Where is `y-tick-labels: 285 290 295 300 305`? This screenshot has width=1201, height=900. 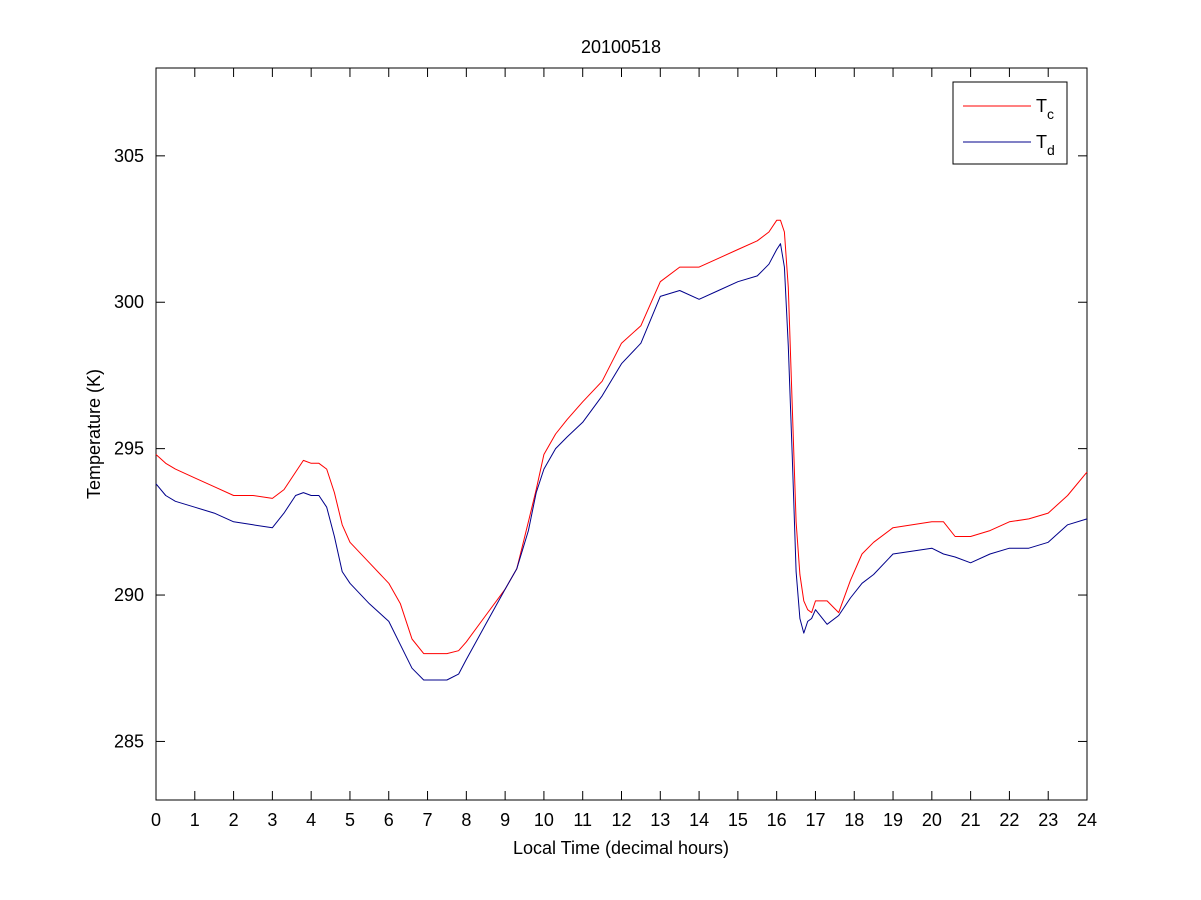 y-tick-labels: 285 290 295 300 305 is located at coordinates (129, 449).